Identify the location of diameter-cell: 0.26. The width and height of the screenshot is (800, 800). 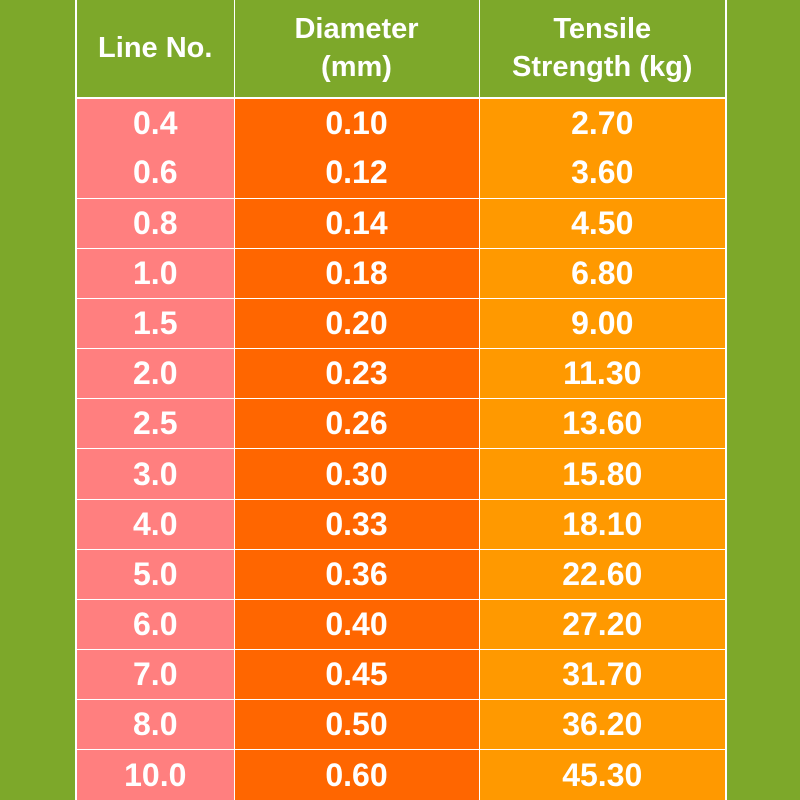
(356, 423).